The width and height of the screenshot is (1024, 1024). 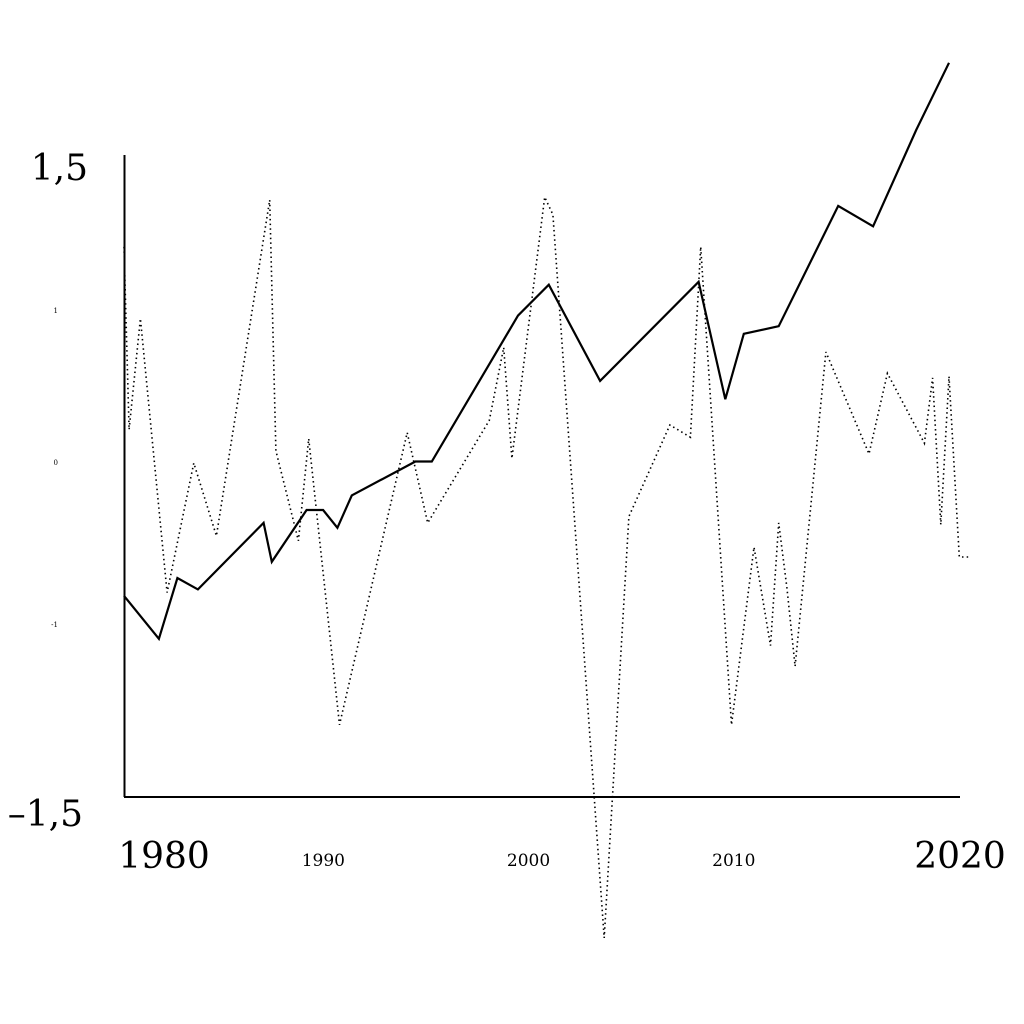 What do you see at coordinates (562, 856) in the screenshot?
I see `x-tick-labels: 1980 1990 2000 2010 2020` at bounding box center [562, 856].